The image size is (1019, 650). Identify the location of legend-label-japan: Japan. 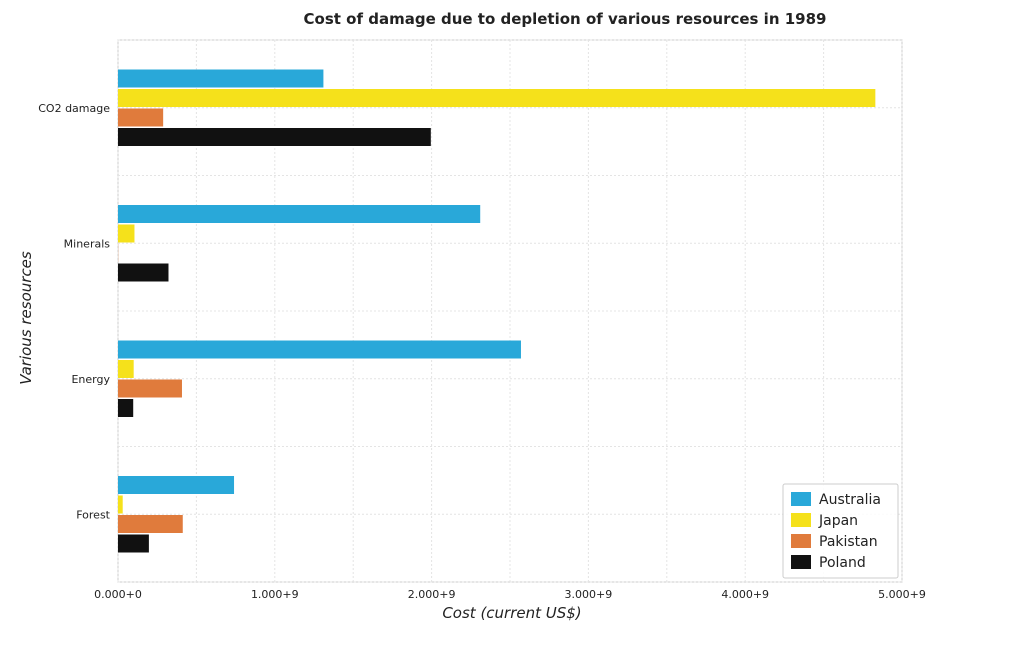
(838, 521).